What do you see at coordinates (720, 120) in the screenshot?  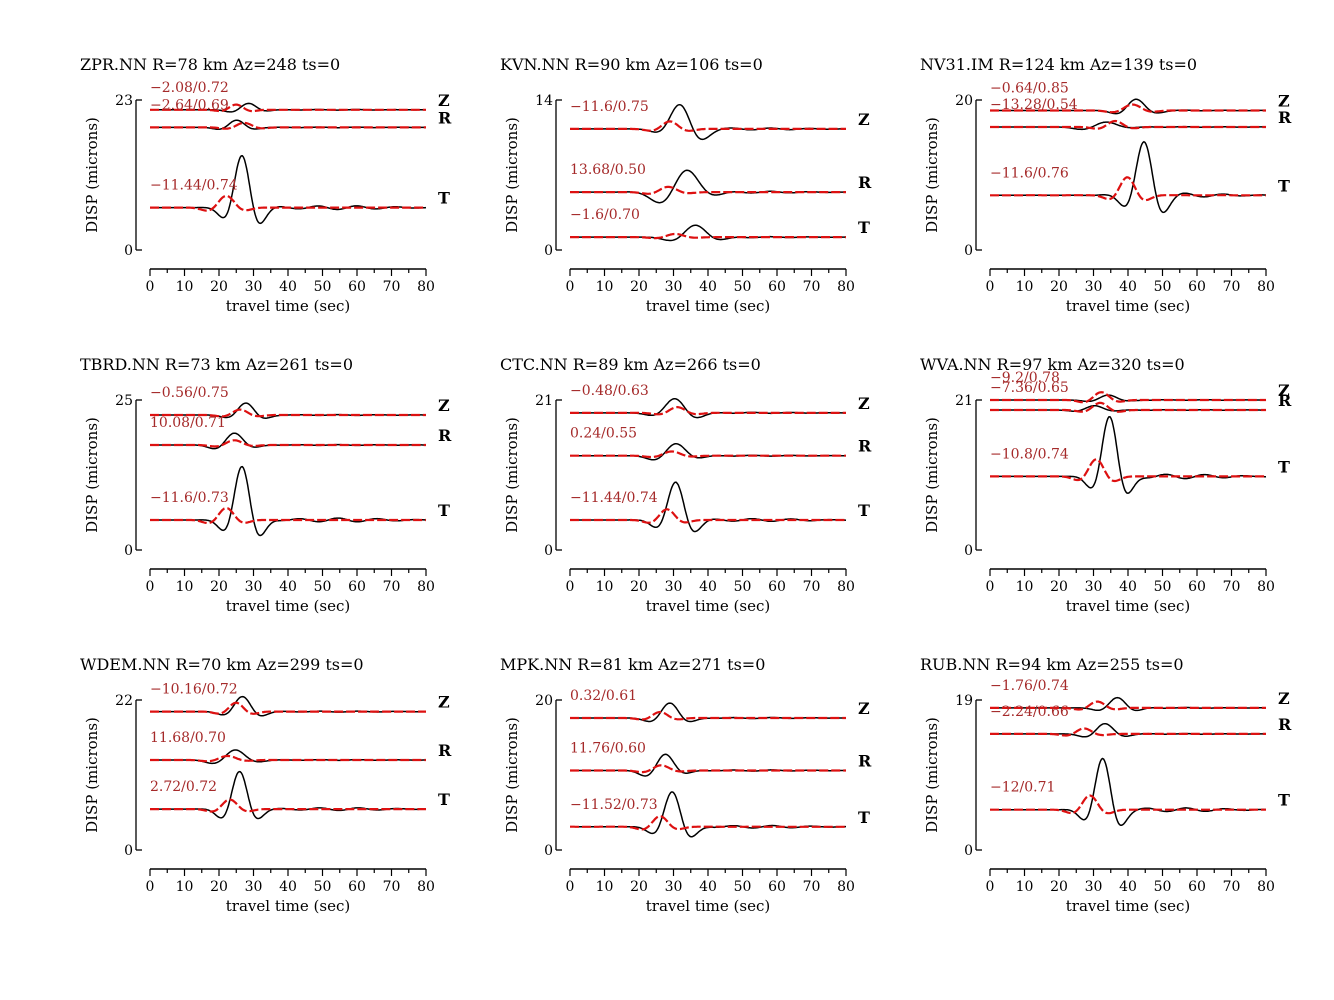 I see `trace-z: −11.6/0.75 Z` at bounding box center [720, 120].